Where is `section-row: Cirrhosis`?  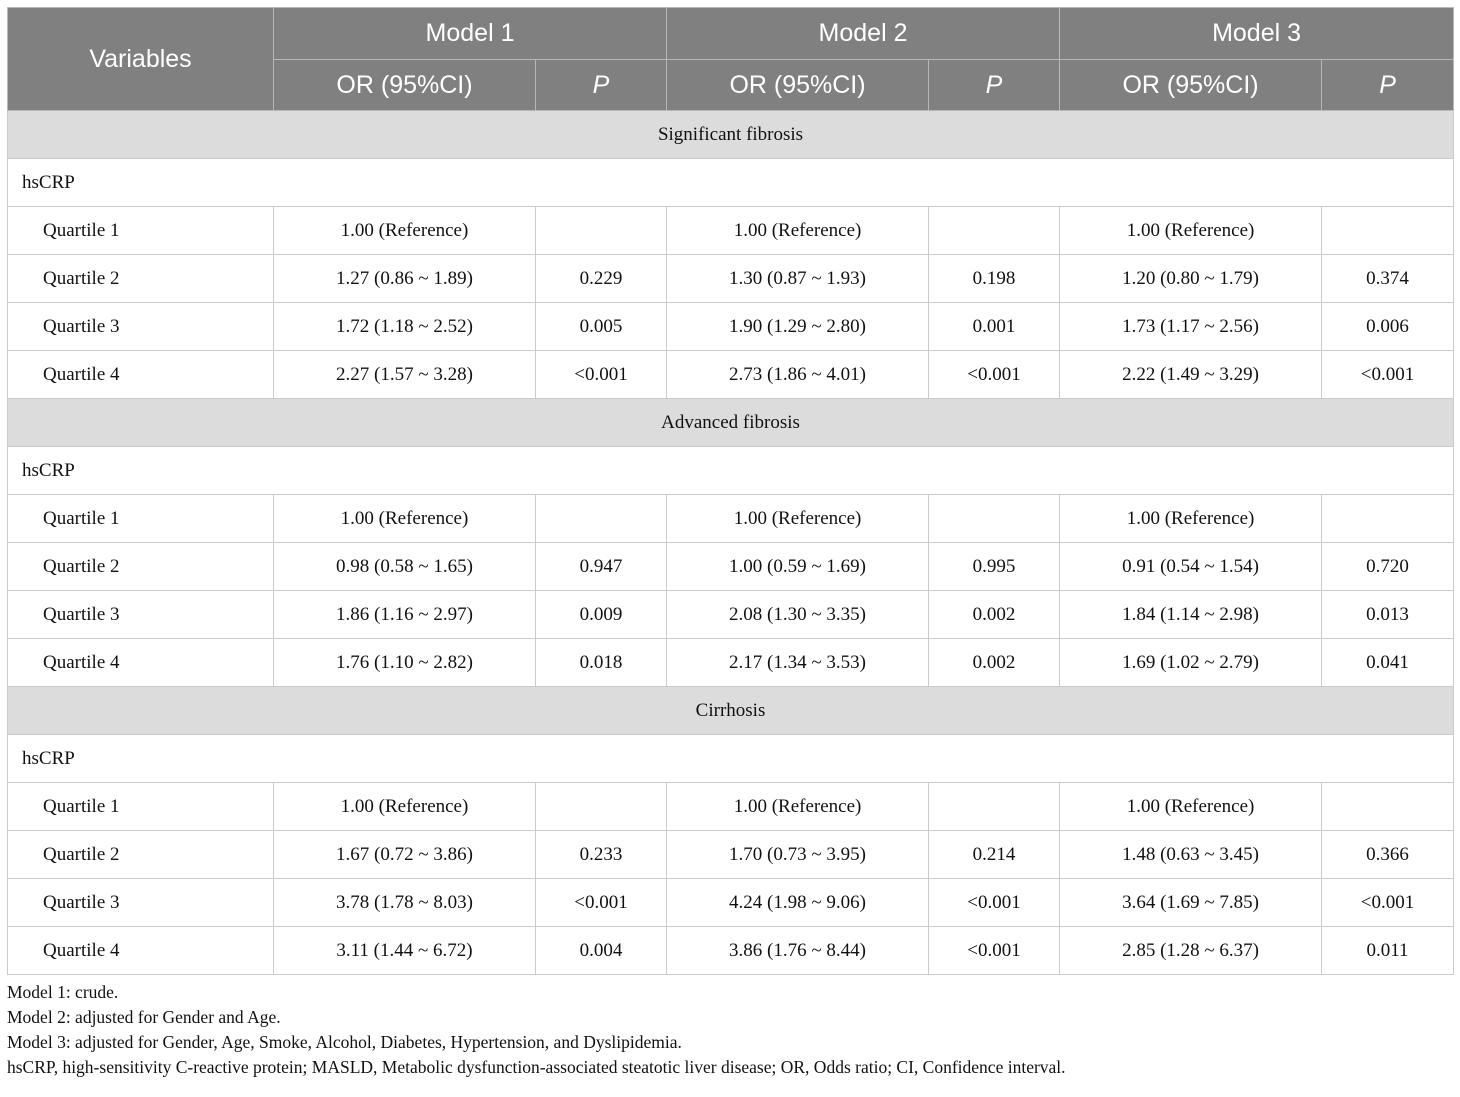 section-row: Cirrhosis is located at coordinates (730, 710).